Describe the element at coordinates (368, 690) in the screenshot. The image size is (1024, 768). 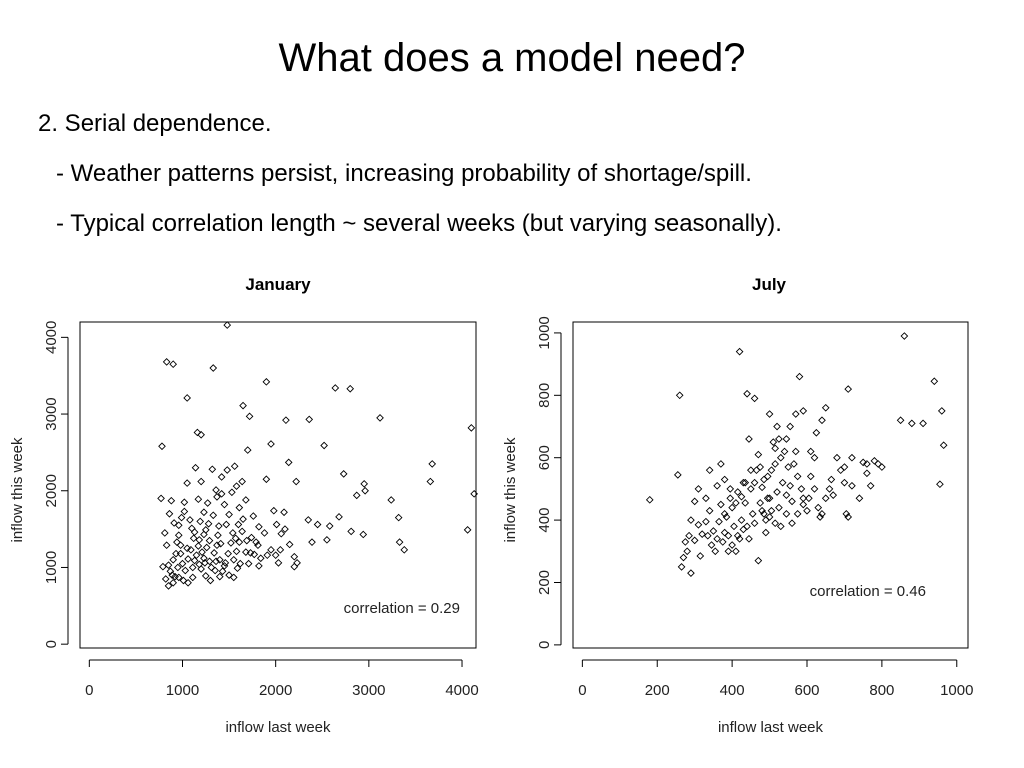
I see `chart1-x-tick-label: 3000` at that location.